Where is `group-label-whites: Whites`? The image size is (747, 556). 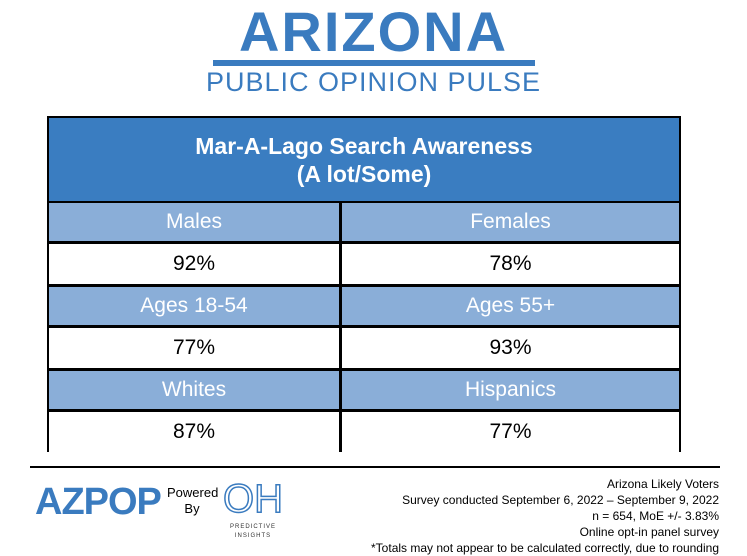 group-label-whites: Whites is located at coordinates (194, 390).